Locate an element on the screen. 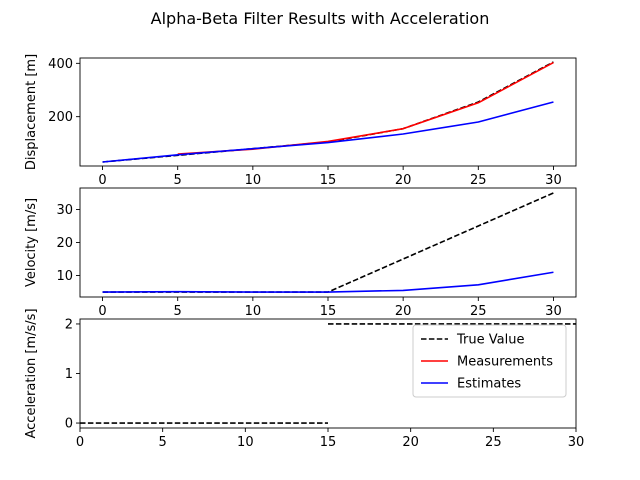 This screenshot has height=480, width=640. y-tick-label: 20 is located at coordinates (64, 243).